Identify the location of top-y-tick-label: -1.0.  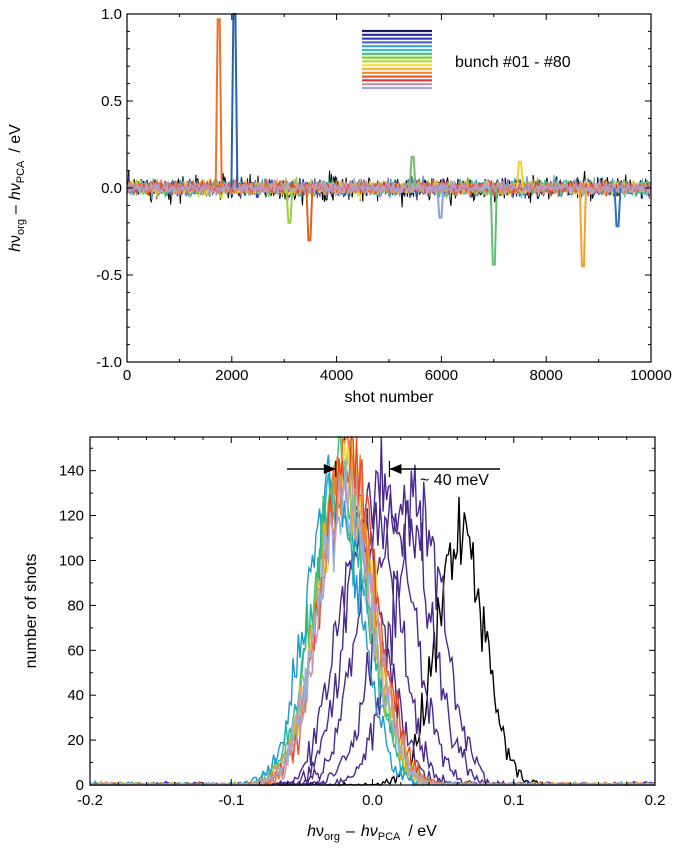
(109, 362).